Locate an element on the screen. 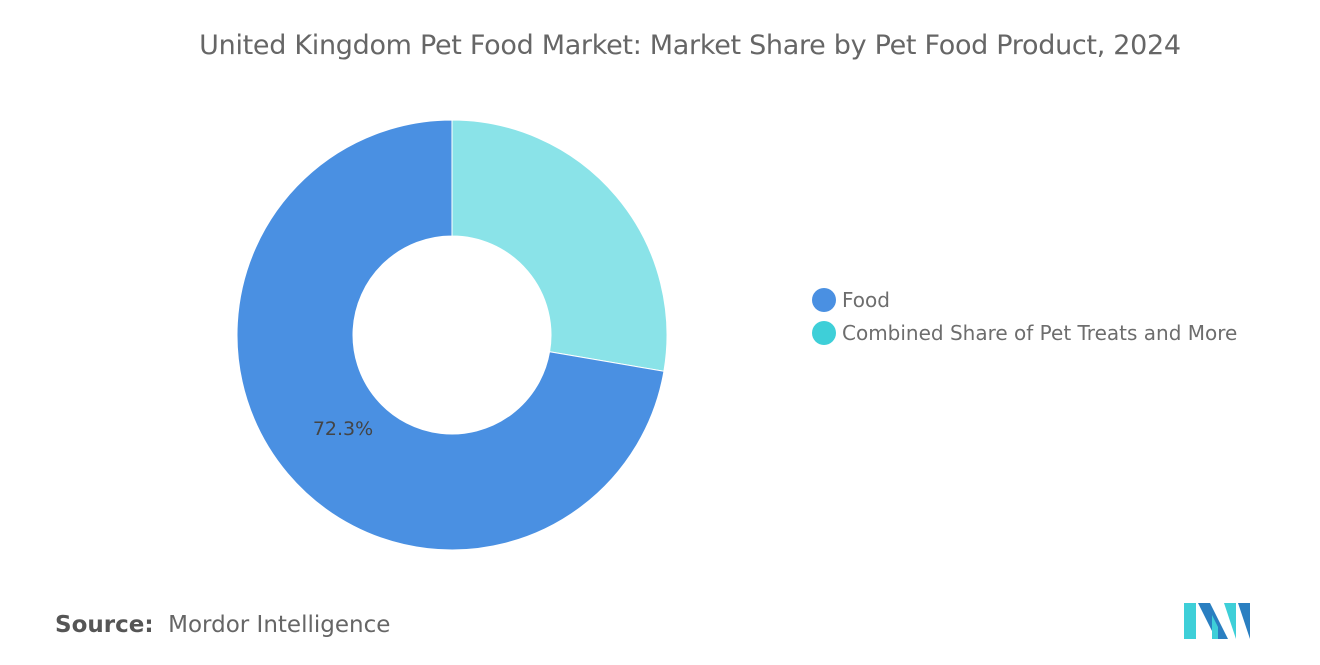 The height and width of the screenshot is (665, 1320). source-label: Source: is located at coordinates (104, 625).